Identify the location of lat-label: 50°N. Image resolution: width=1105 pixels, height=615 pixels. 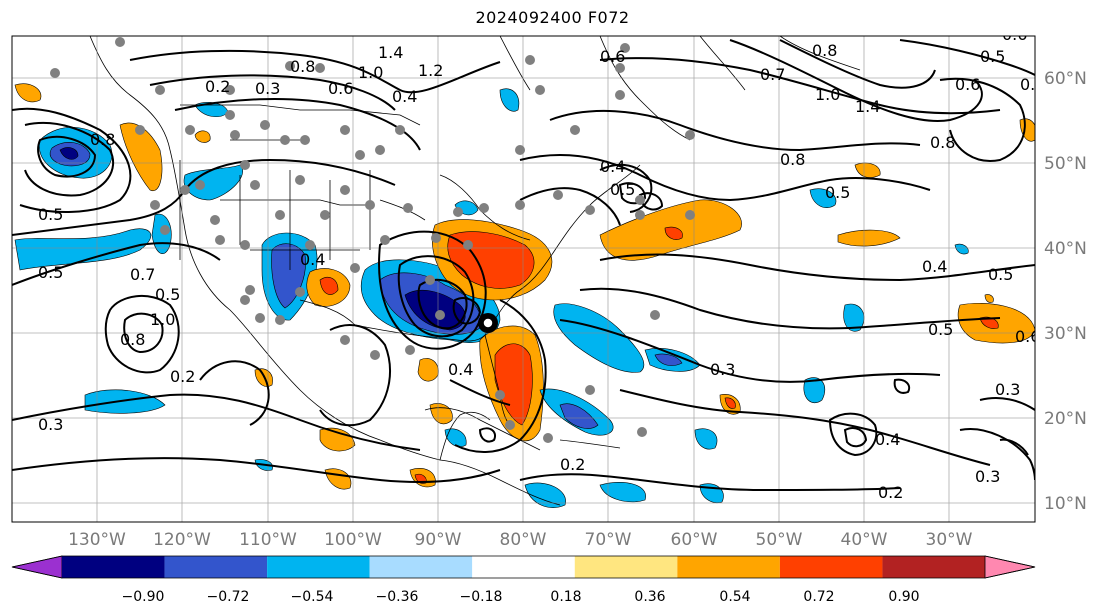
(1065, 164).